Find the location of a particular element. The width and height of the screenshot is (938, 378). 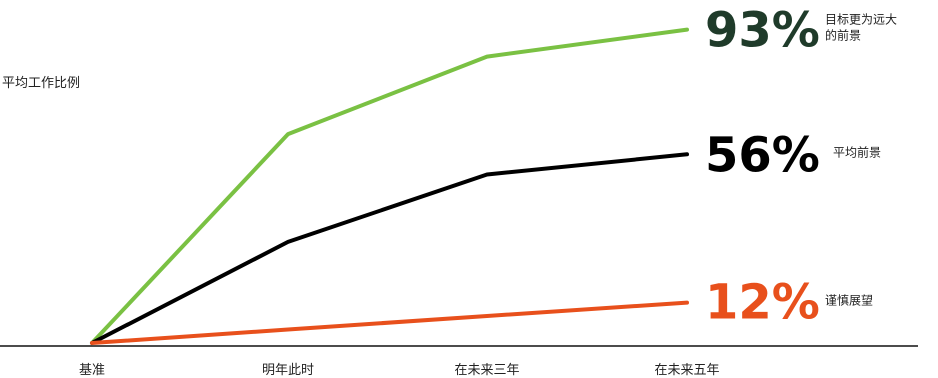

end-description-label: 谨慎展望 is located at coordinates (849, 301).